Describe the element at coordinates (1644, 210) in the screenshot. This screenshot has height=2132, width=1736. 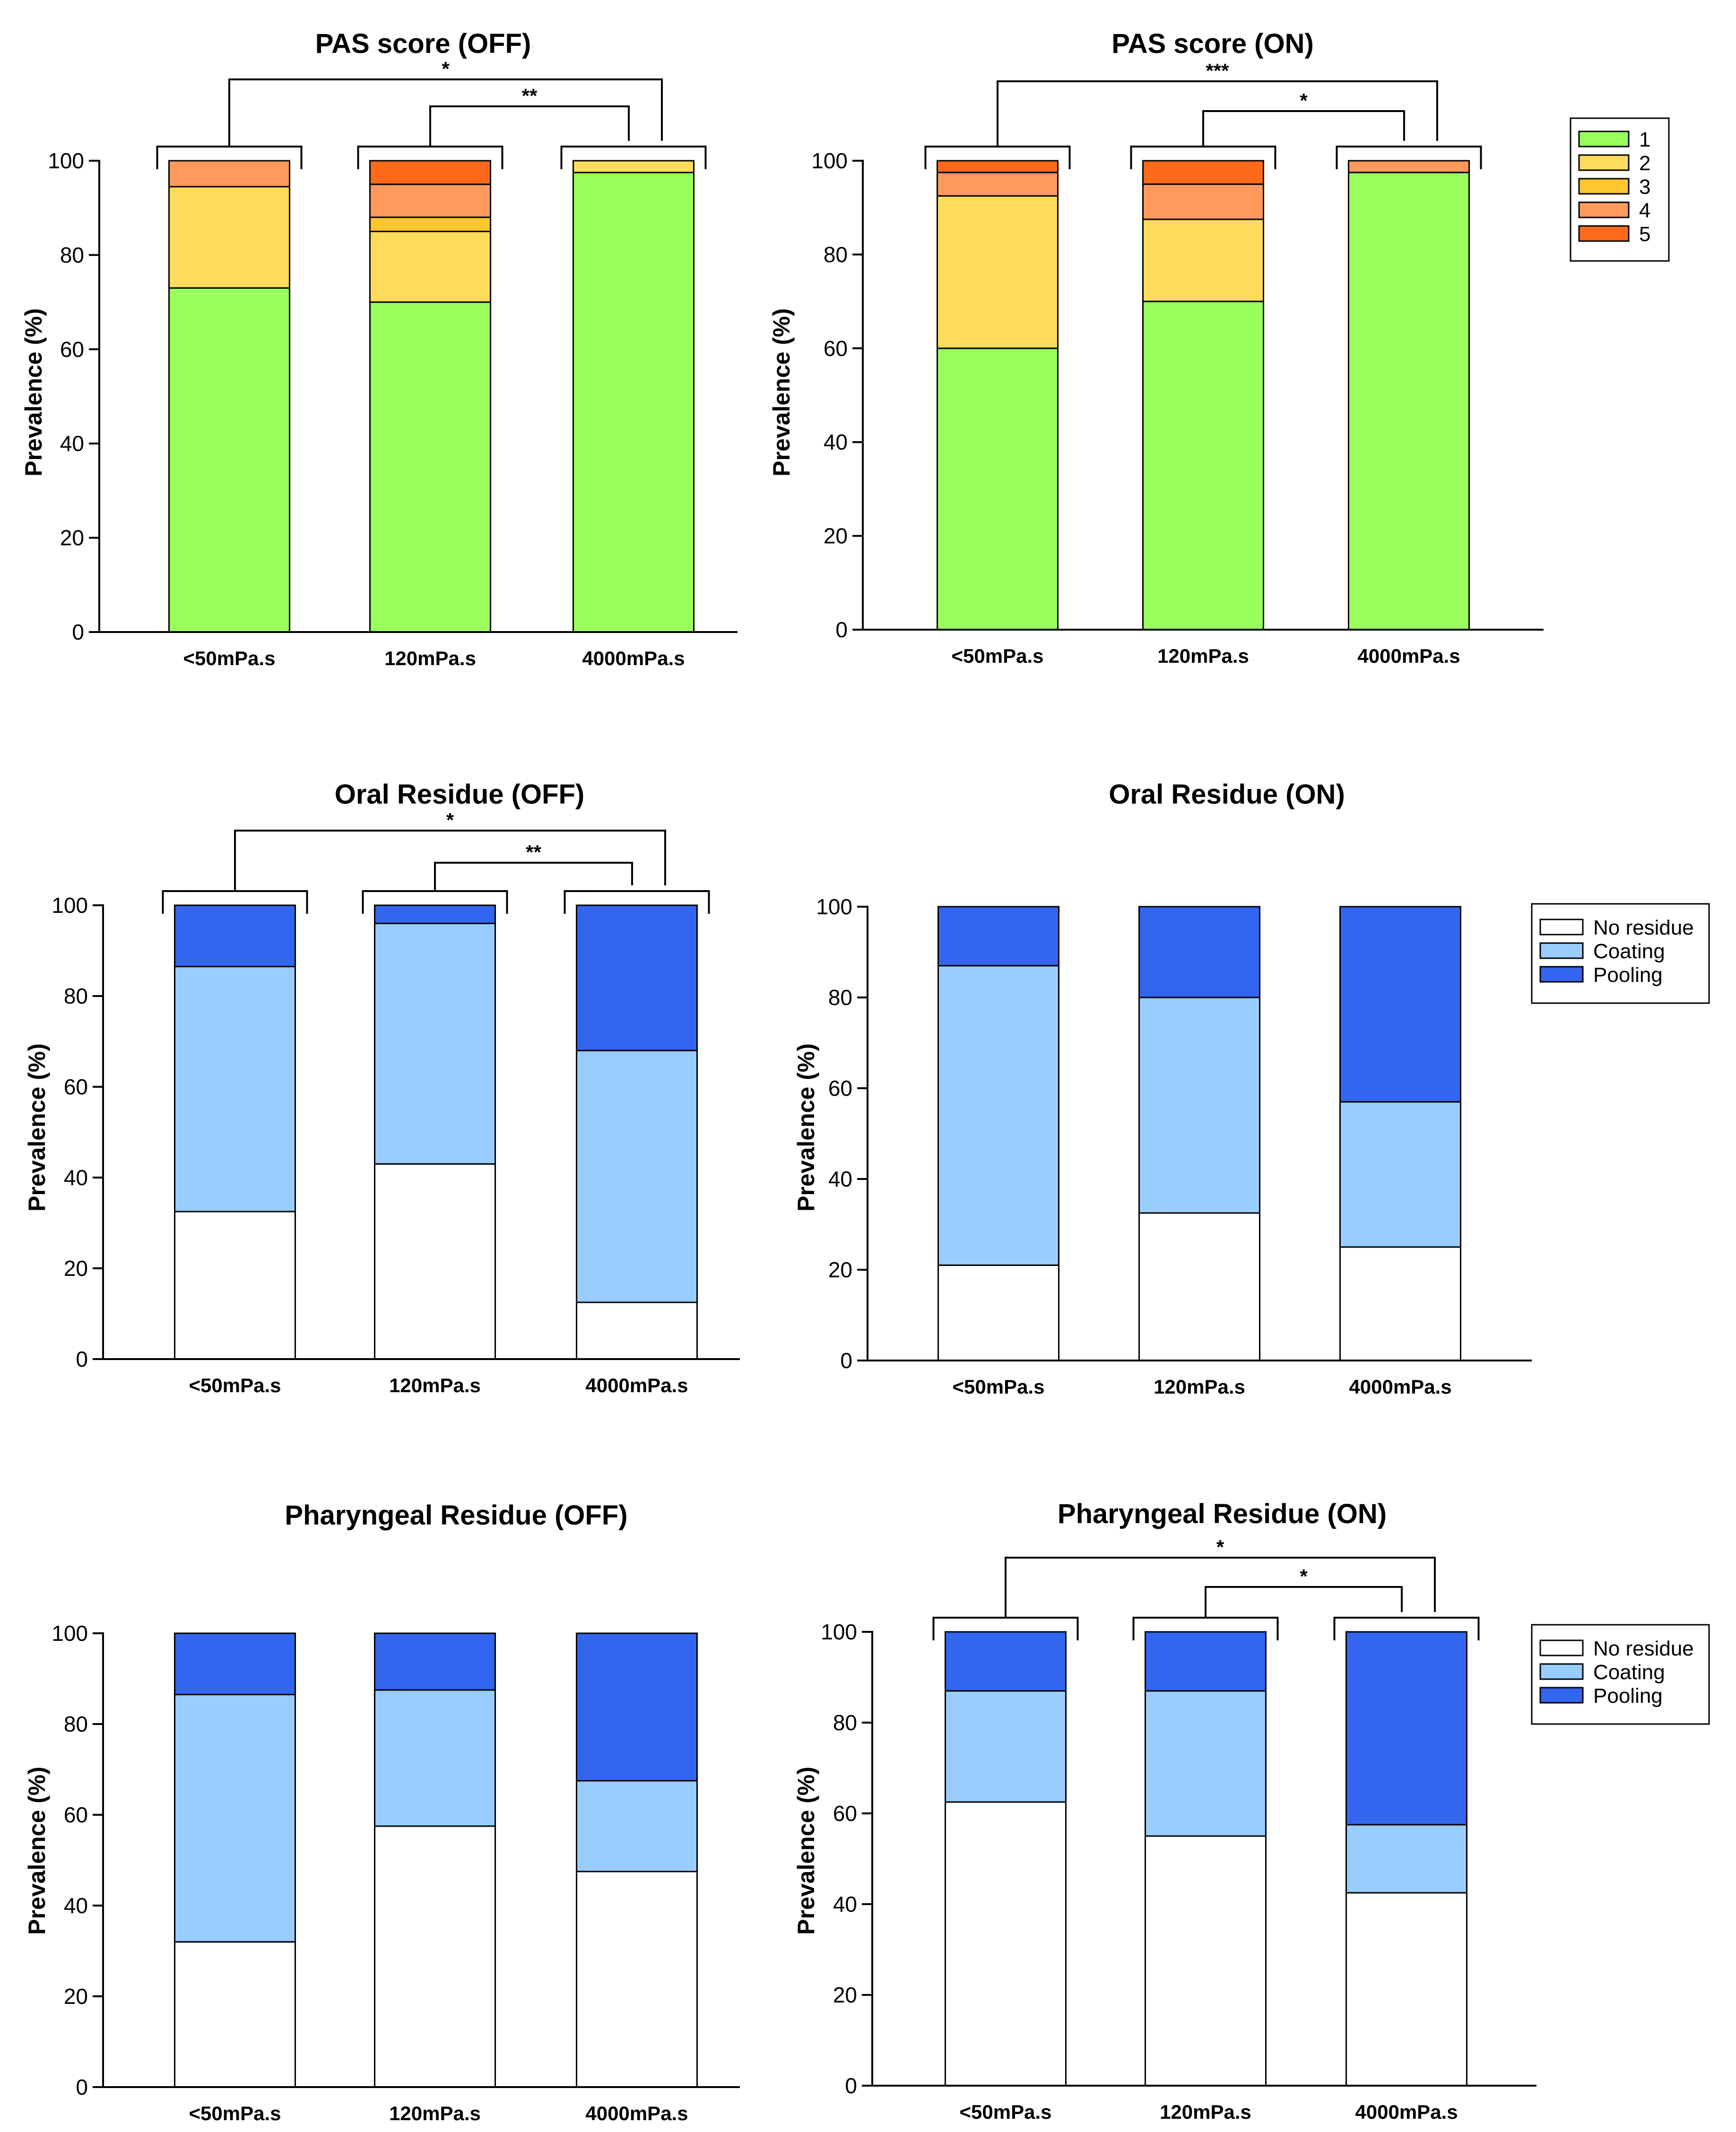
I see `legend-label: 4` at that location.